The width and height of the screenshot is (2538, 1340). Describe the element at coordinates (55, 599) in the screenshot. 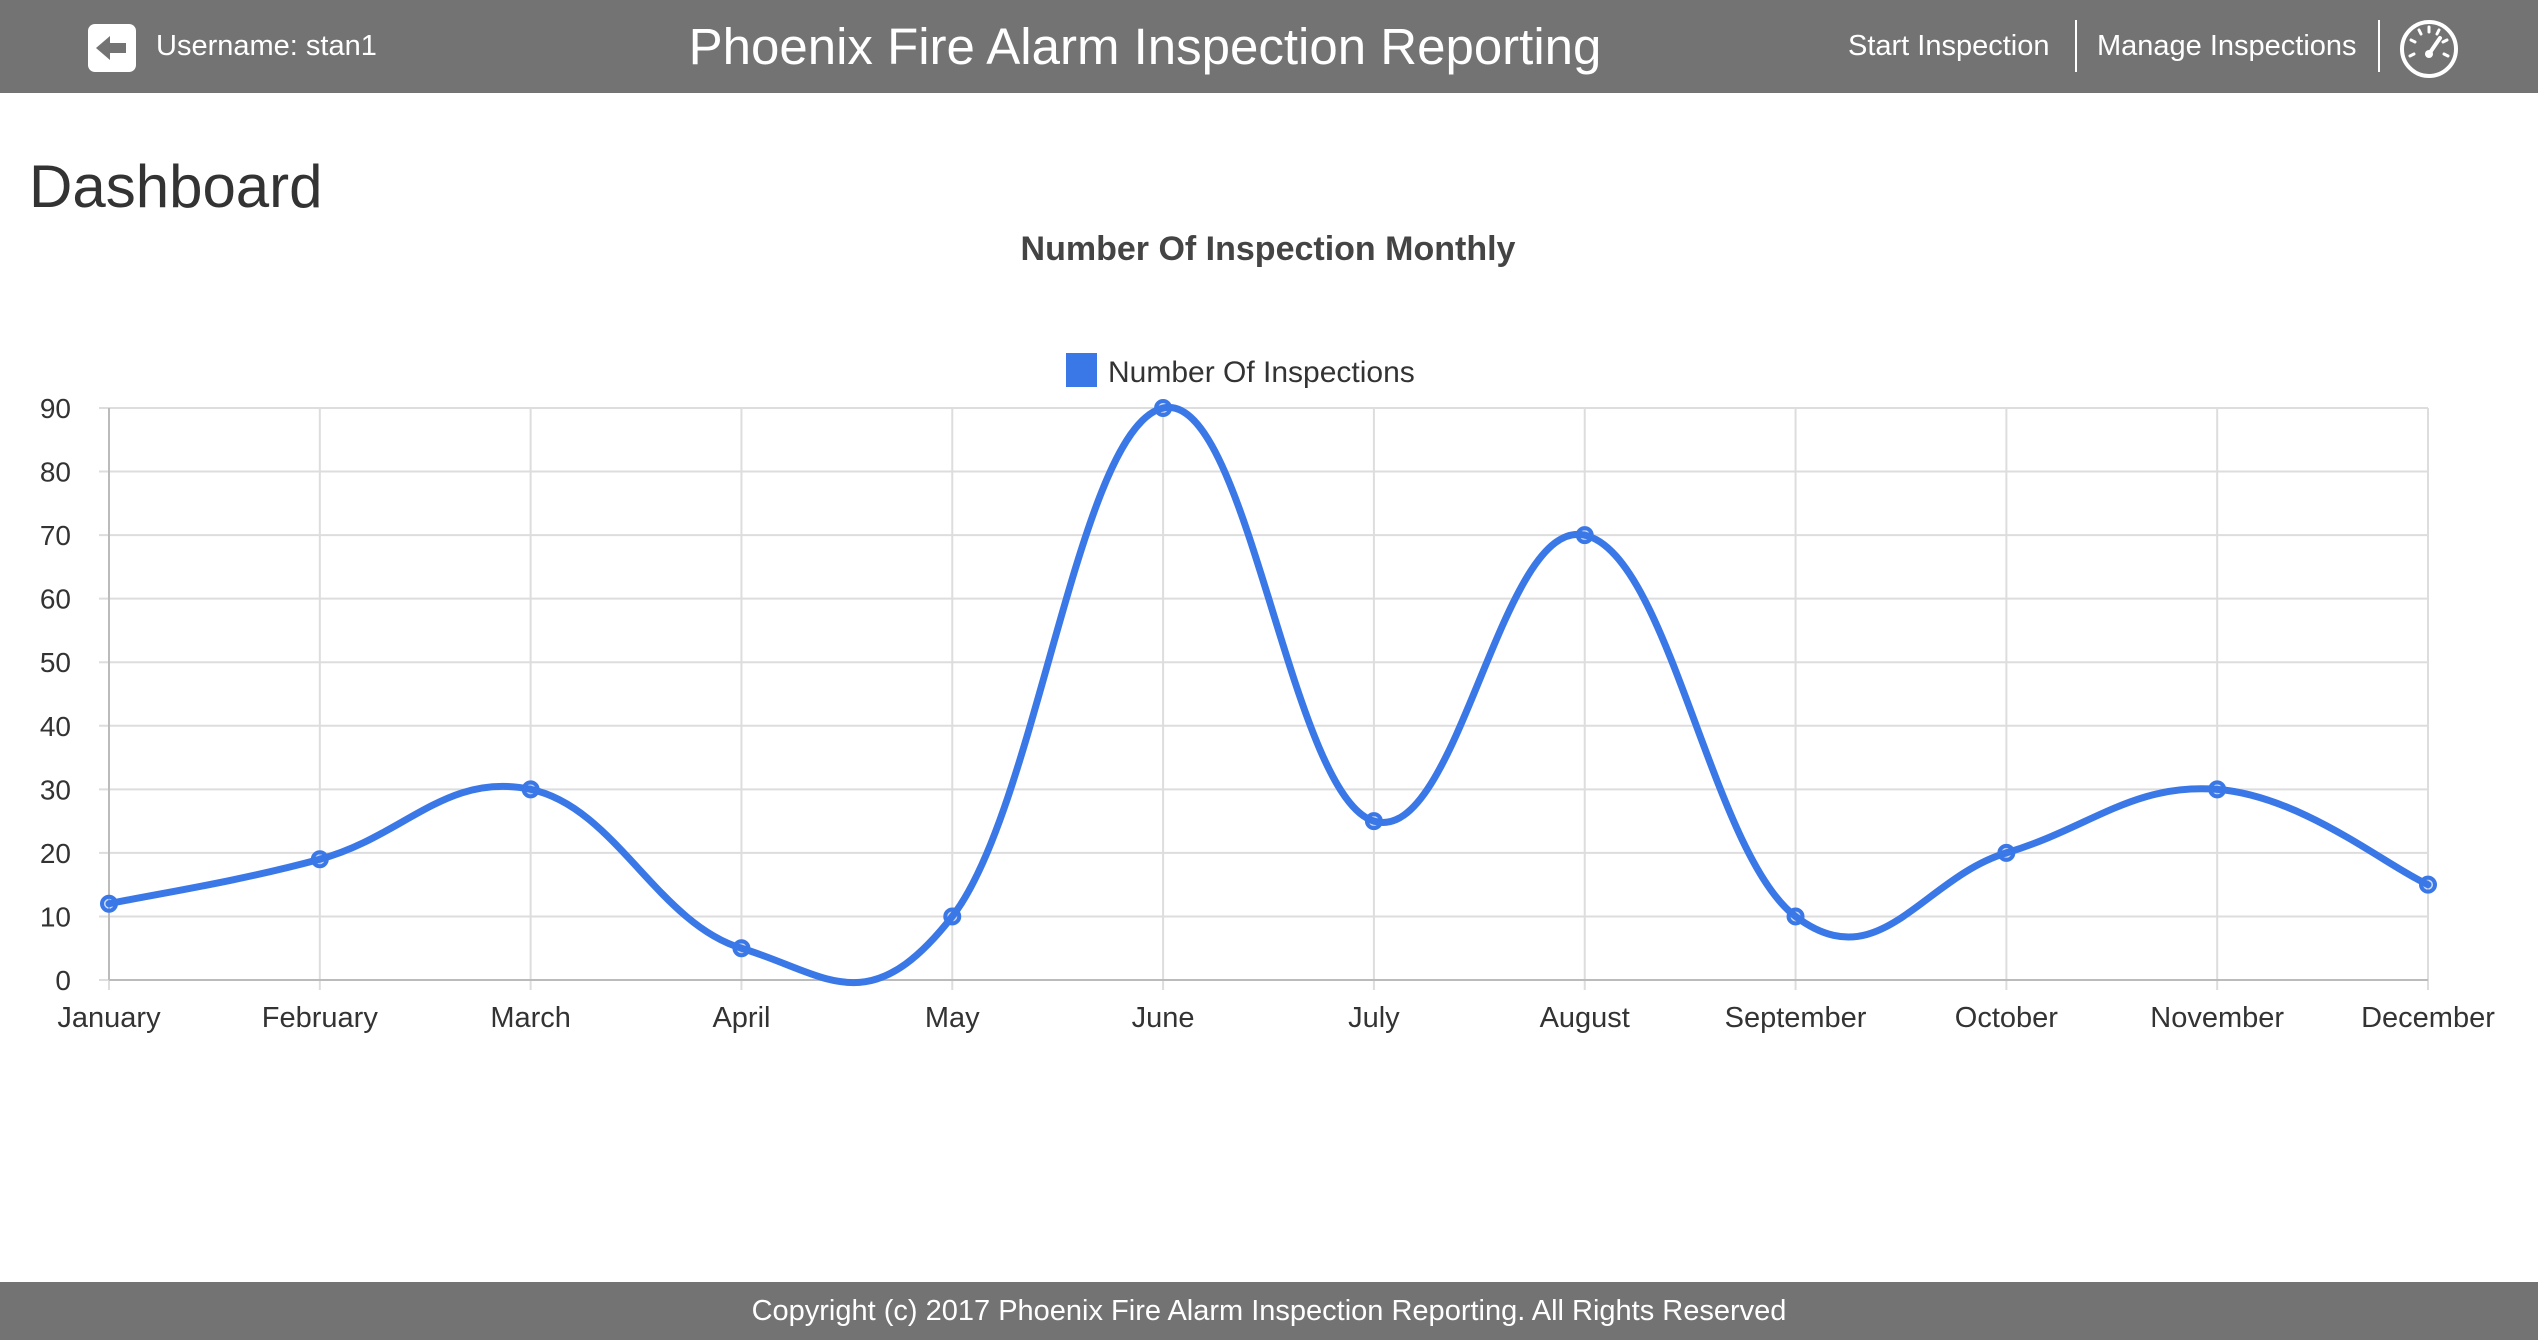

I see `y-tick-label: 60` at that location.